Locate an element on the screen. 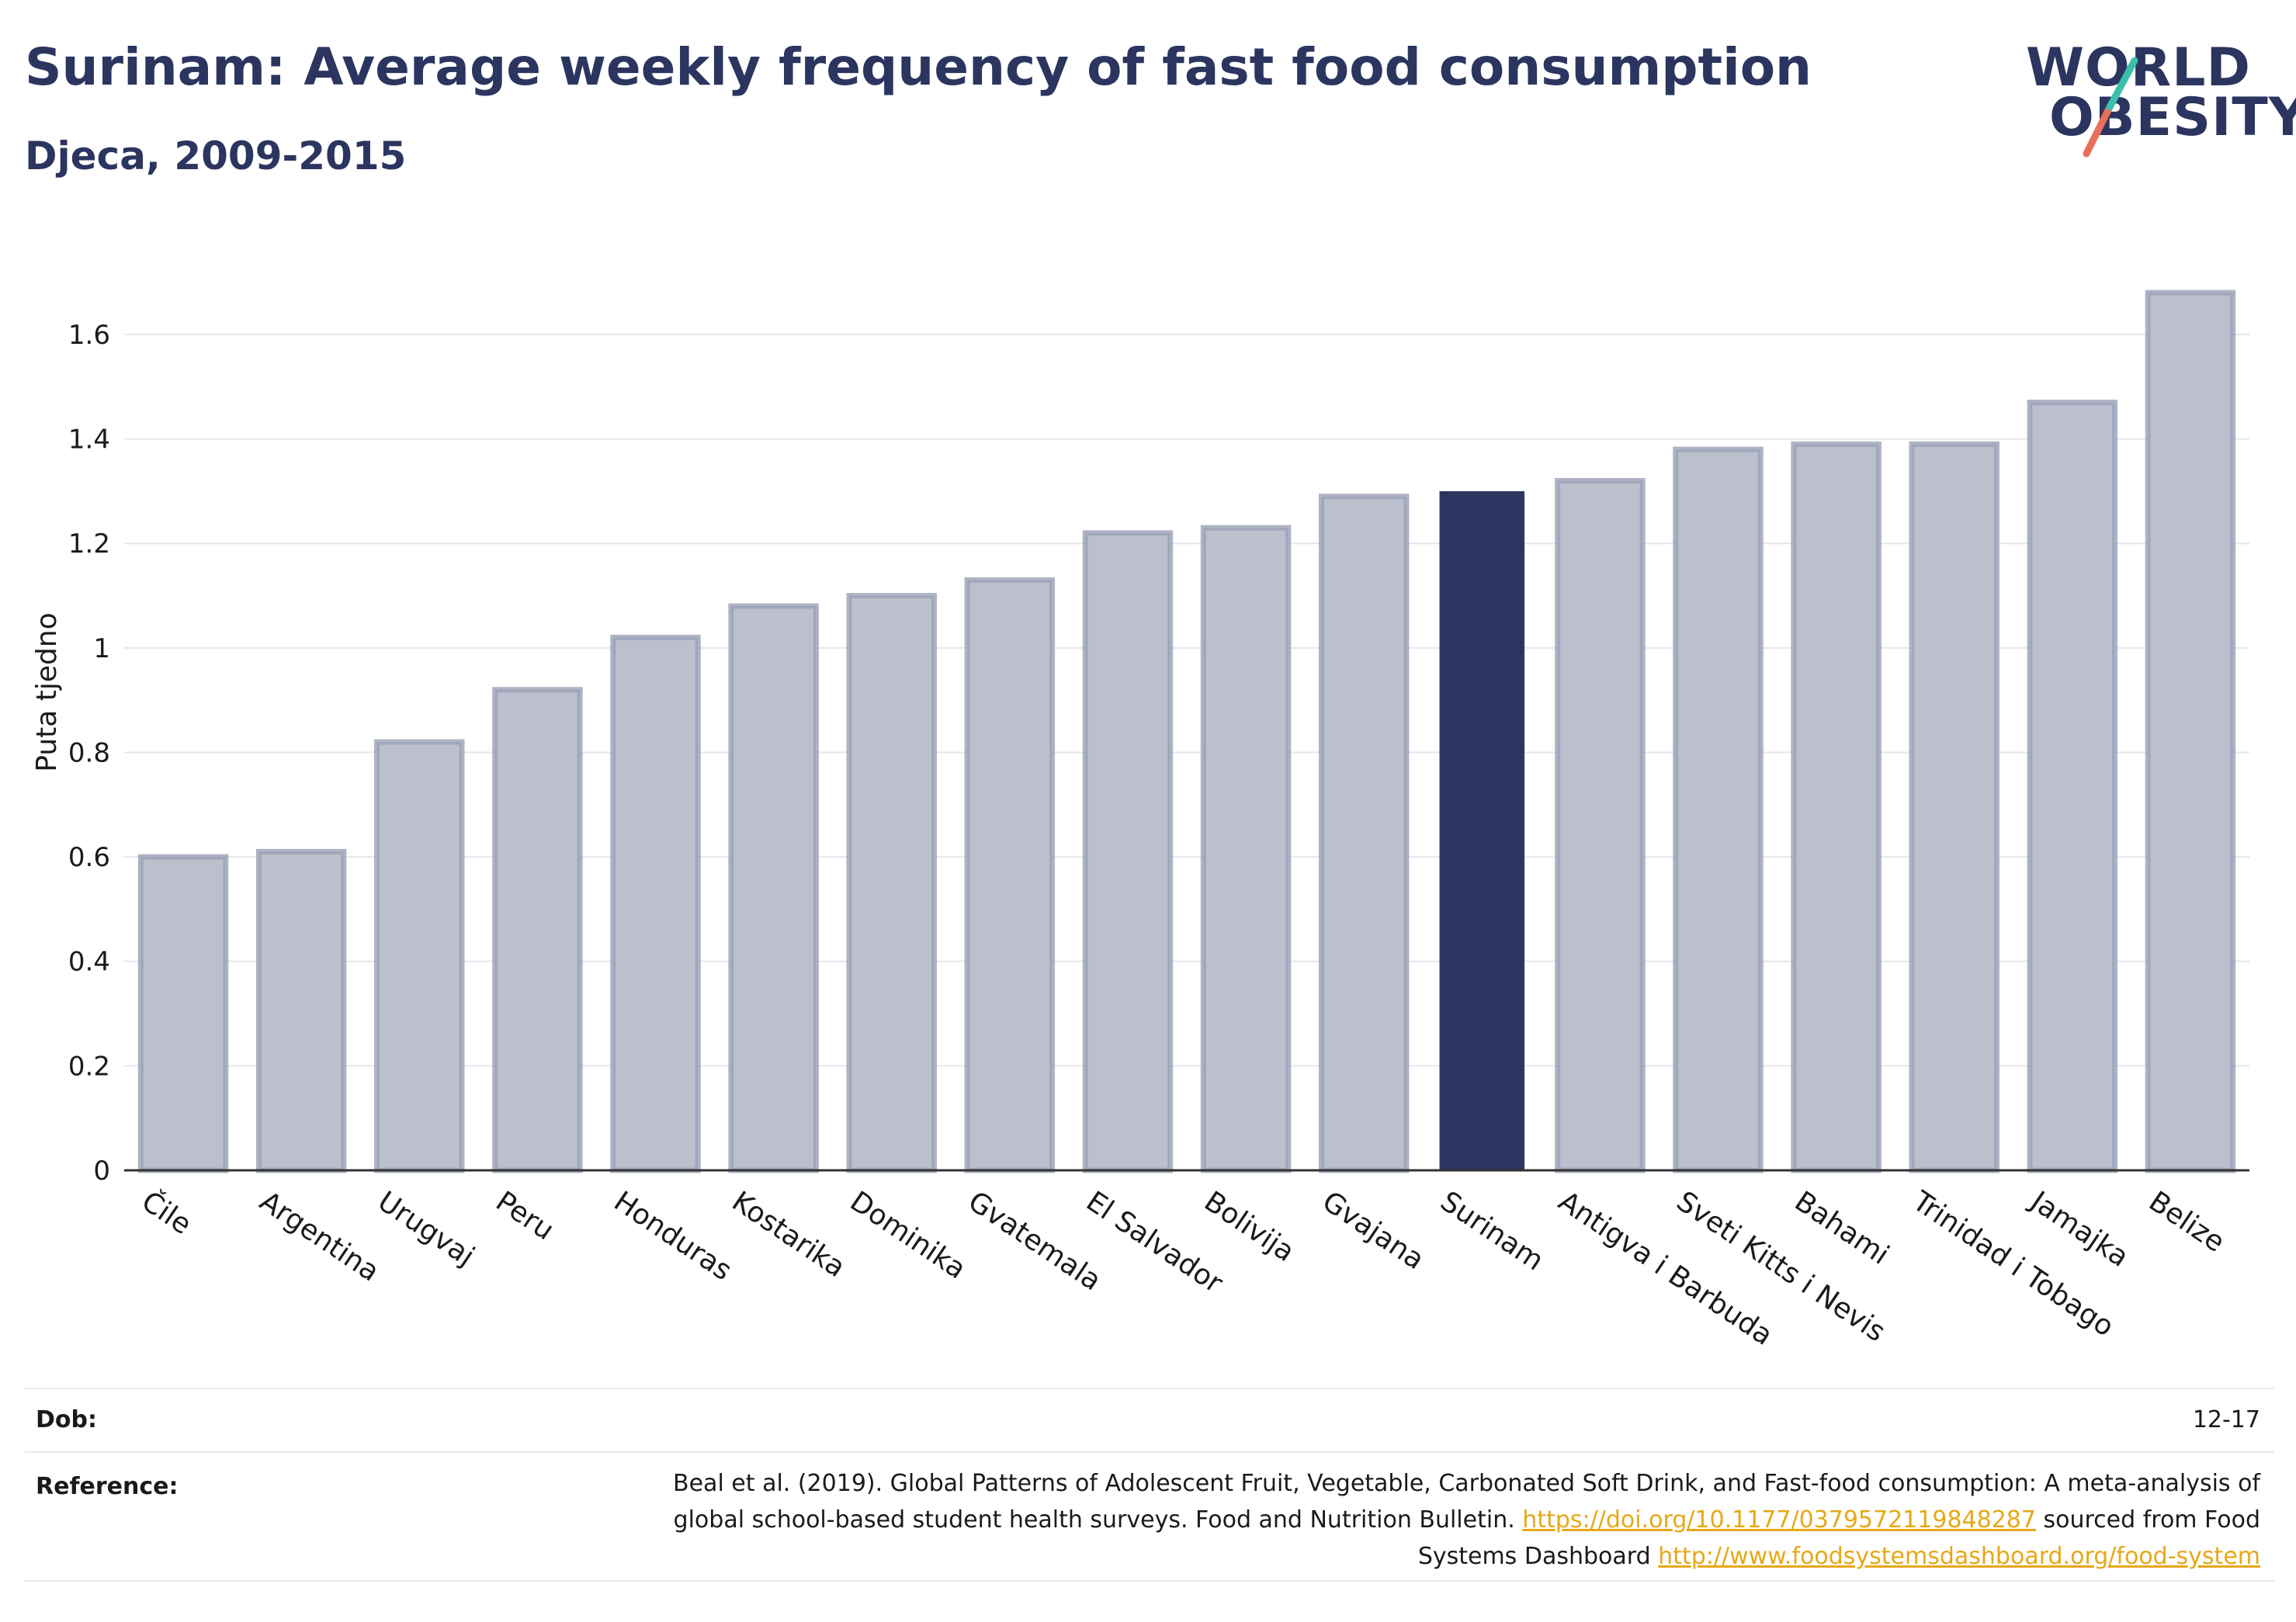 This screenshot has height=1622, width=2296. reference-text-part-2: sourced from Food Systems Dashboard is located at coordinates (1838, 1538).